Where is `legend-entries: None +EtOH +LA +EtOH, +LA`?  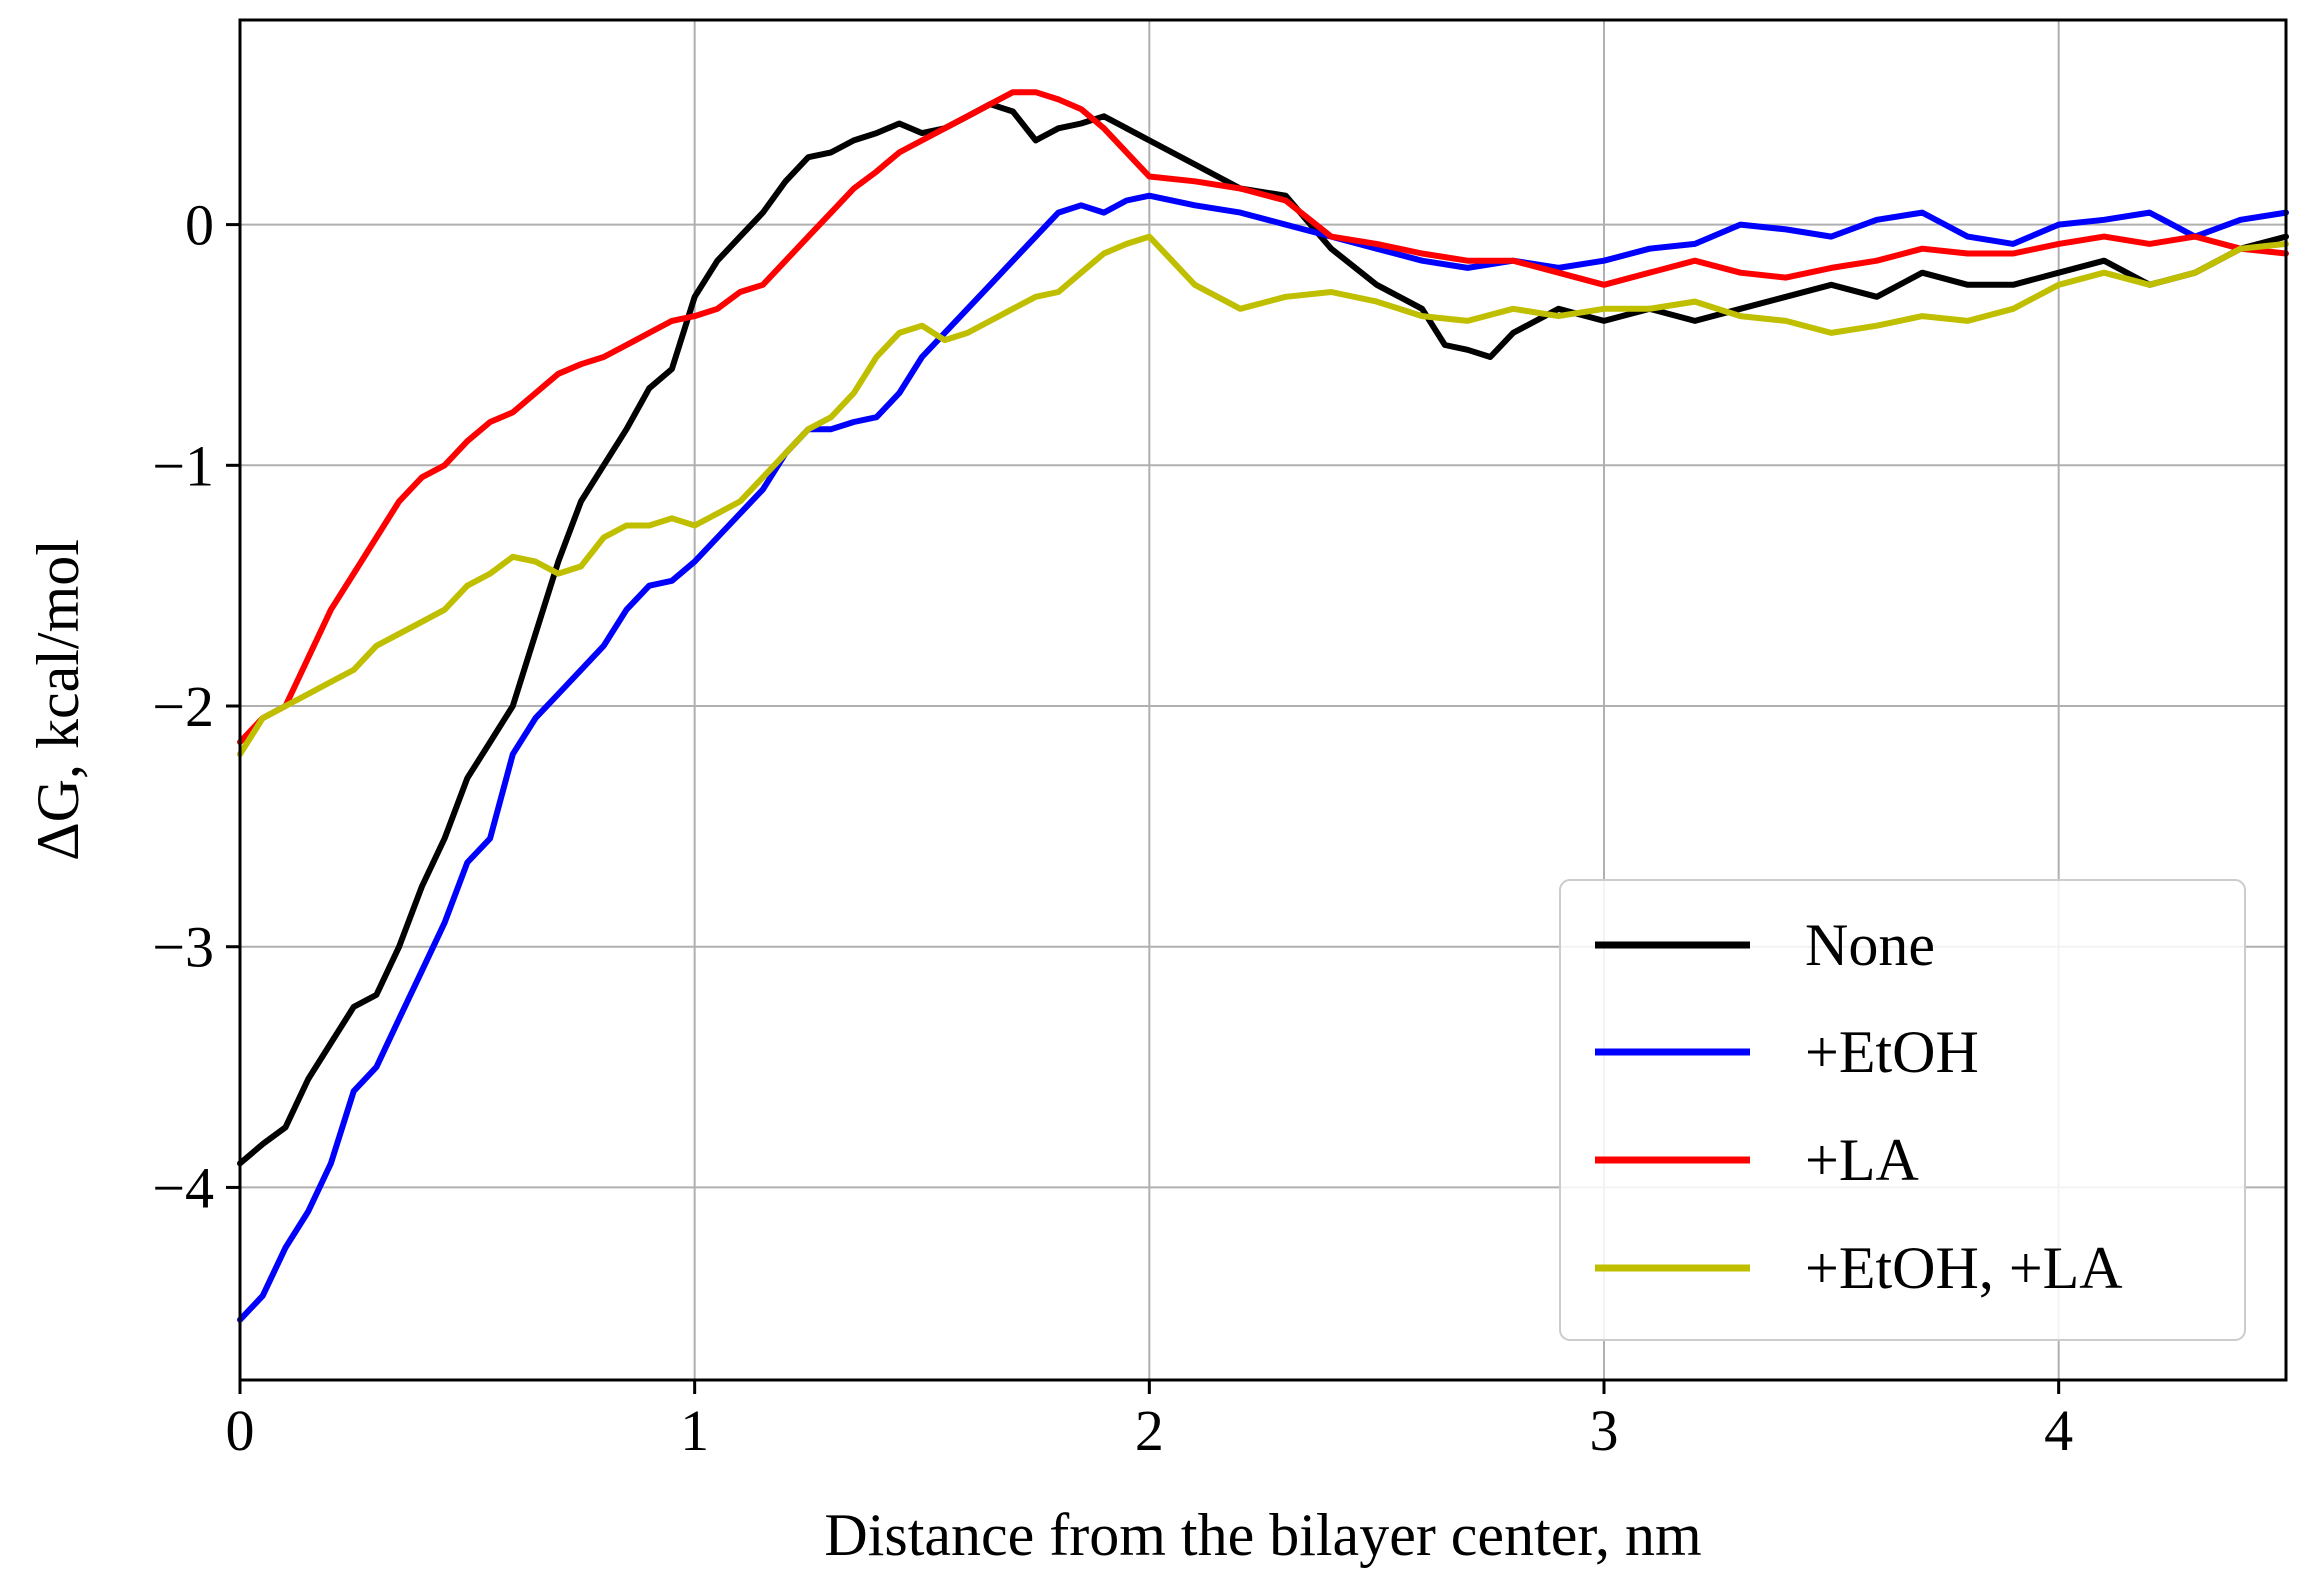 legend-entries: None +EtOH +LA +EtOH, +LA is located at coordinates (1859, 1106).